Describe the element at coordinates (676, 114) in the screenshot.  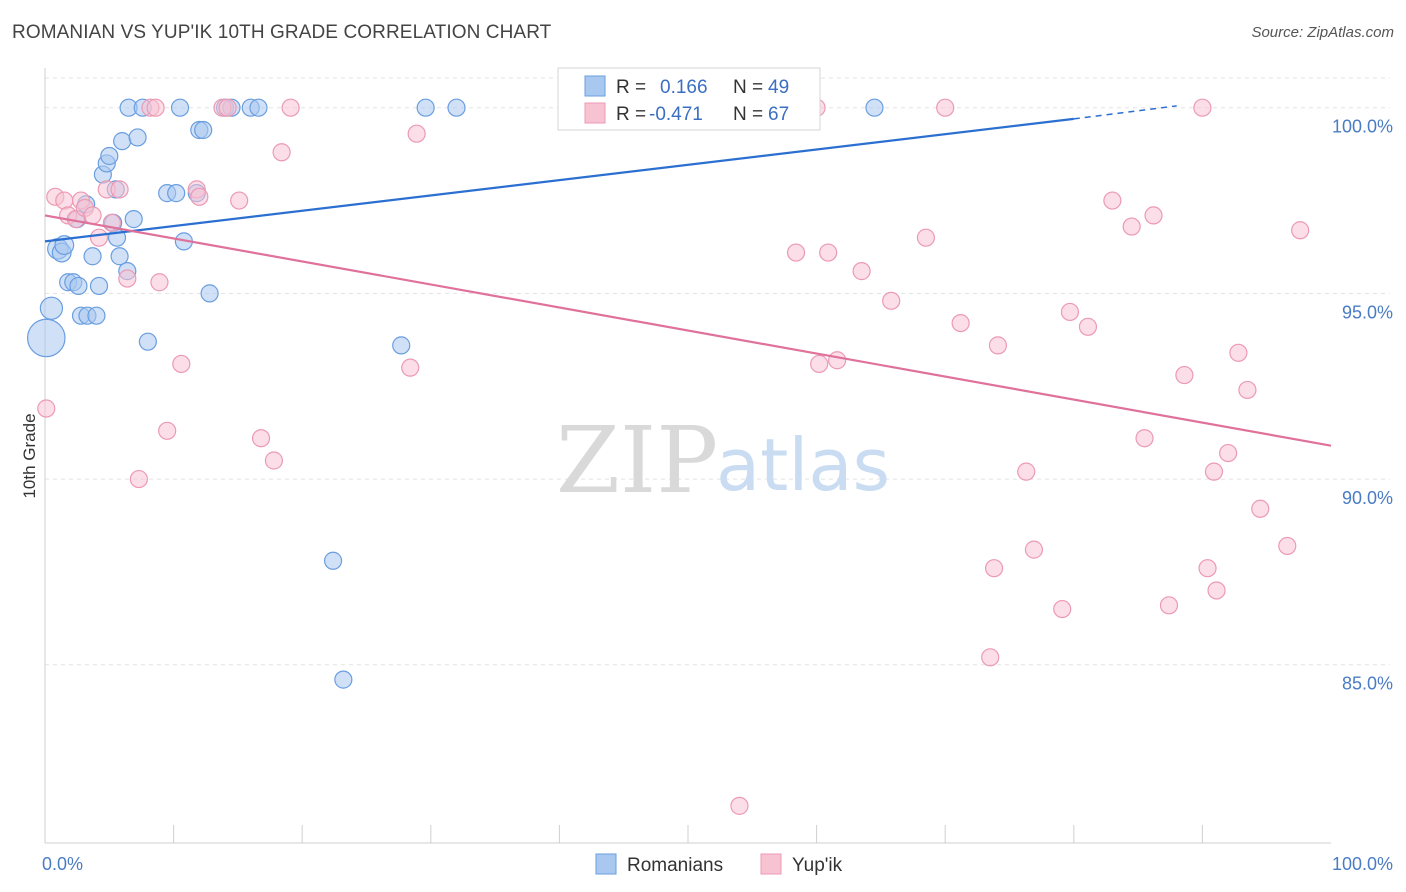
I see `stats-r-value-yupik: -0.471` at that location.